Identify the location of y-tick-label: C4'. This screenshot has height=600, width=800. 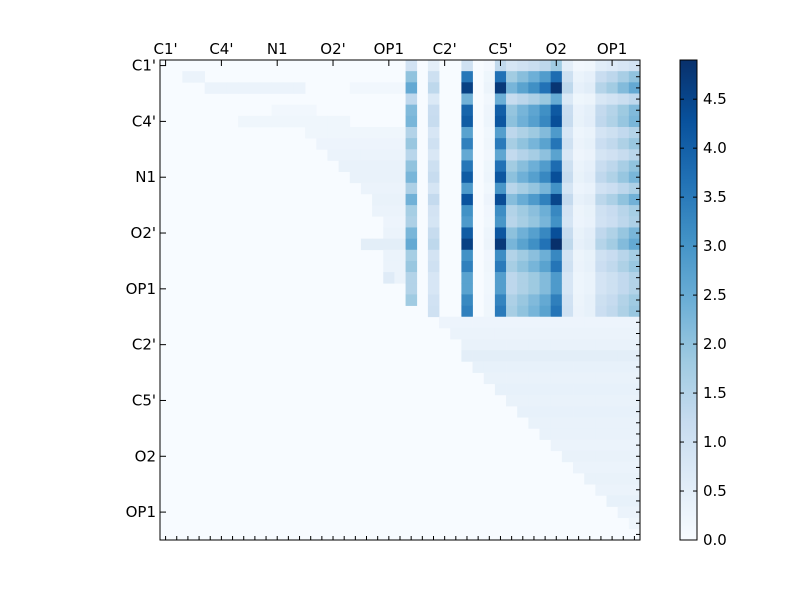
(144, 121).